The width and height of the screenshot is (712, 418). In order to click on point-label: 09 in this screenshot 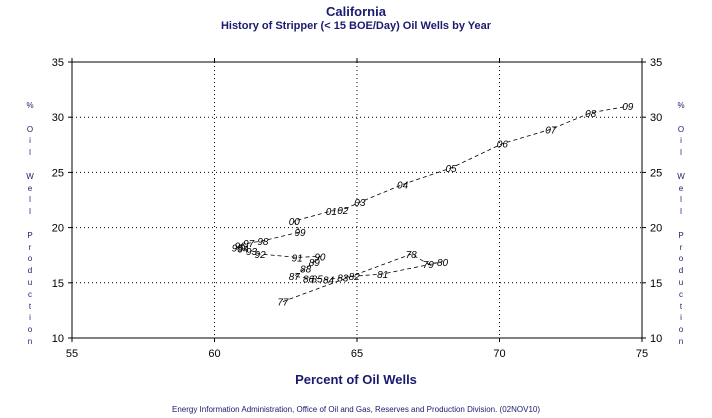, I will do `click(628, 107)`.